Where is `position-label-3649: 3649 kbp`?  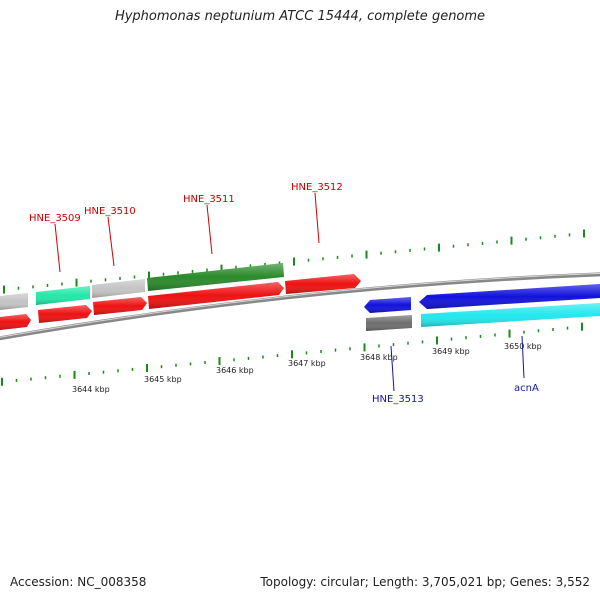
position-label-3649: 3649 kbp is located at coordinates (451, 351).